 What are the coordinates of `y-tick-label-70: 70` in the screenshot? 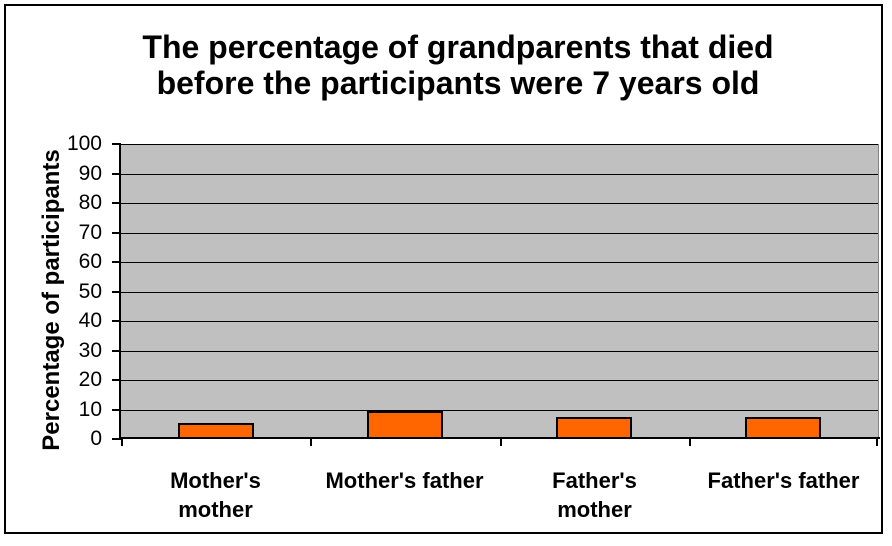 It's located at (90, 232).